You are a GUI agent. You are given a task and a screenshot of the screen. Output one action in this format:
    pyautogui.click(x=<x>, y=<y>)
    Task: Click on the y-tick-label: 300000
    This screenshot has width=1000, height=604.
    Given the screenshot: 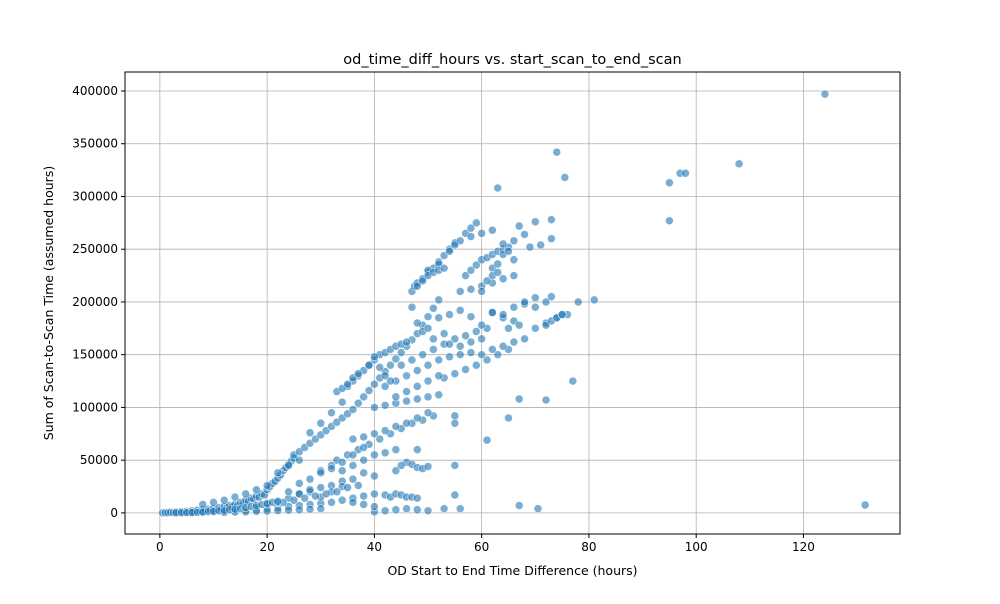 What is the action you would take?
    pyautogui.click(x=95, y=196)
    